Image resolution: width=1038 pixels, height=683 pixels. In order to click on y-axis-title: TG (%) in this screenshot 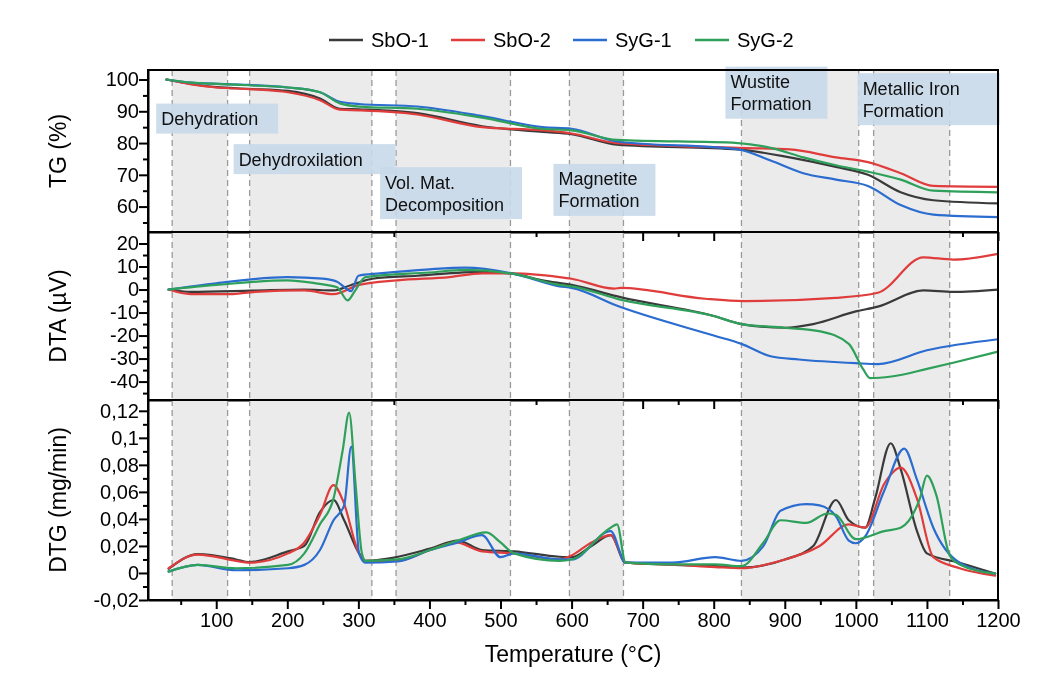, I will do `click(58, 151)`.